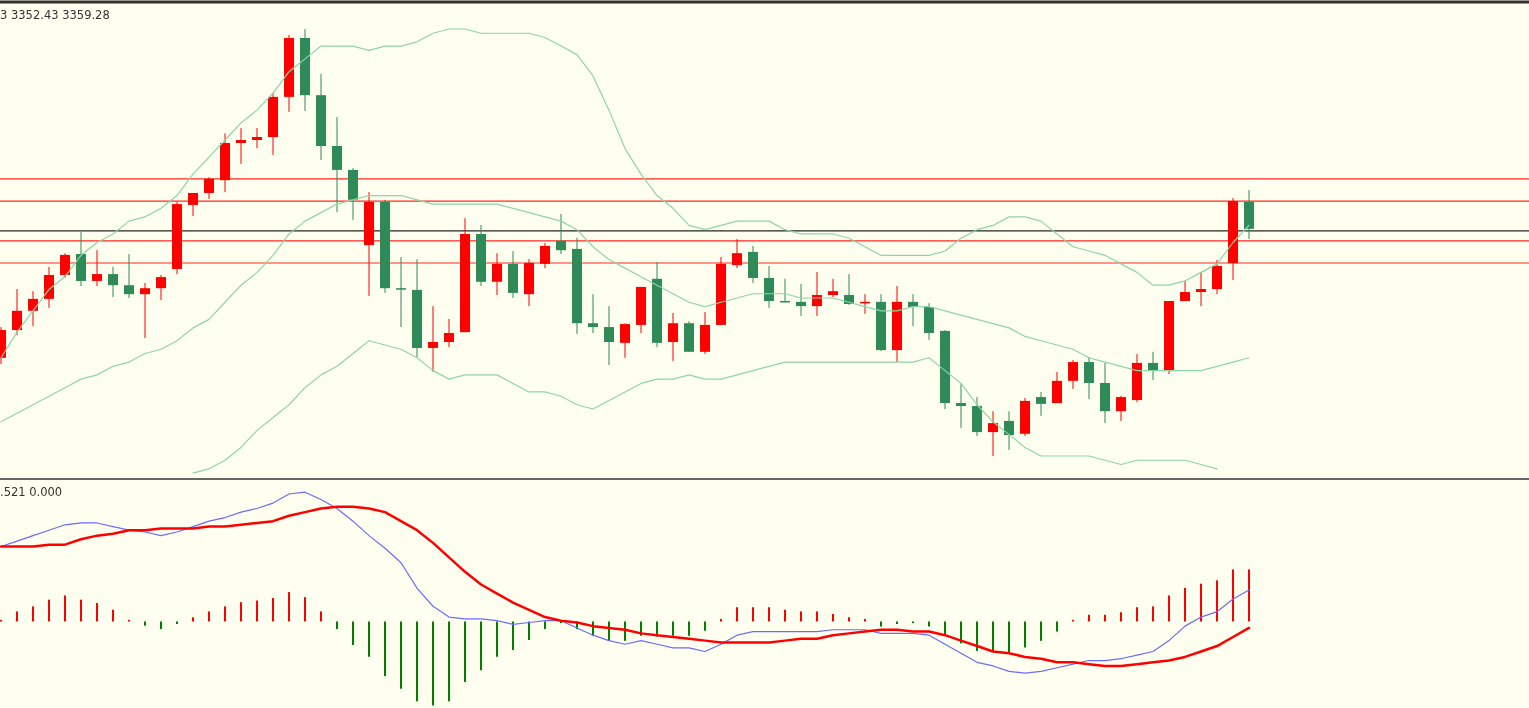  What do you see at coordinates (31, 492) in the screenshot?
I see `annotation: .521 0.000` at bounding box center [31, 492].